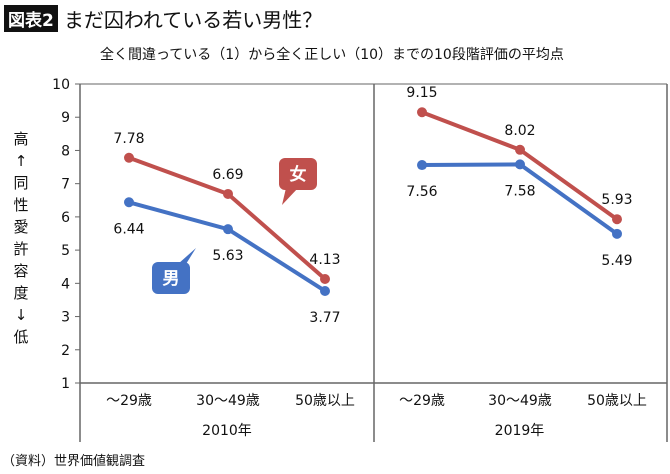 This screenshot has height=474, width=670. What do you see at coordinates (128, 229) in the screenshot?
I see `data-label: 6.44` at bounding box center [128, 229].